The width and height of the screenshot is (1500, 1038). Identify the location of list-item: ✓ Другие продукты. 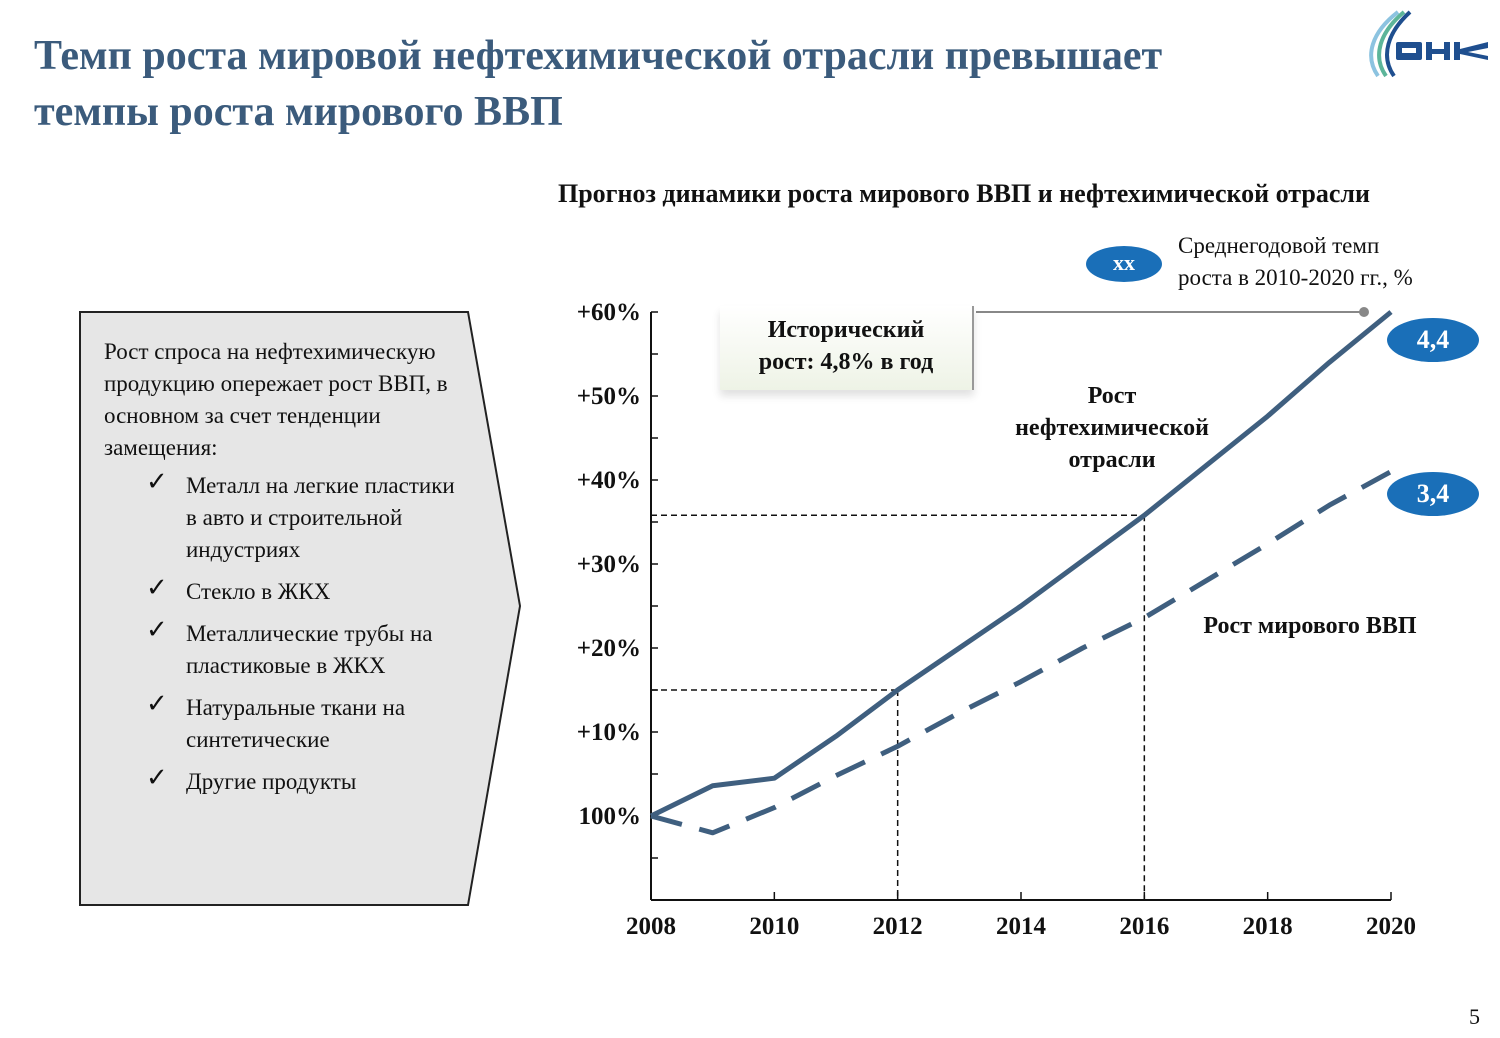
(284, 780).